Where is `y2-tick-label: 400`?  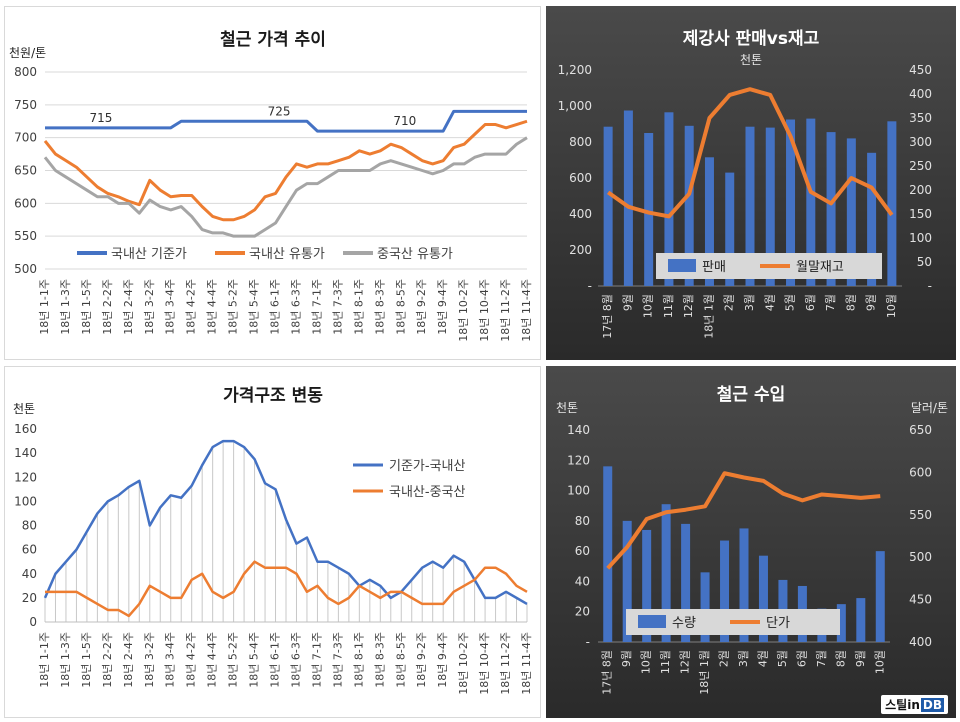 y2-tick-label: 400 is located at coordinates (920, 642).